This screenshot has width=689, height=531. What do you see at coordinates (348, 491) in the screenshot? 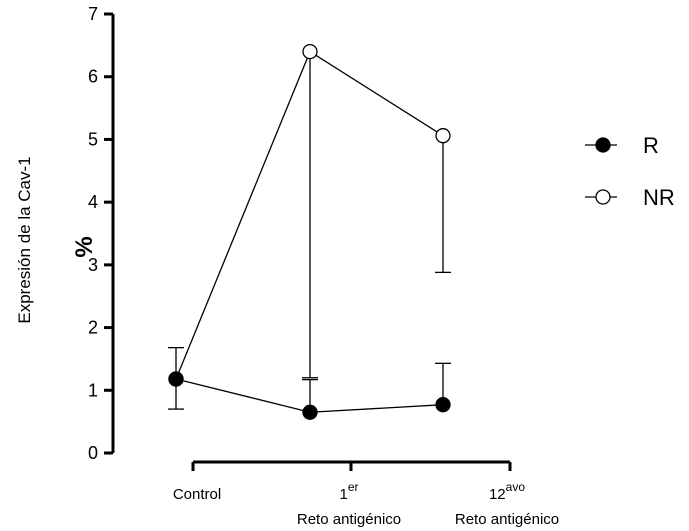
I see `x-category-label: 1er` at bounding box center [348, 491].